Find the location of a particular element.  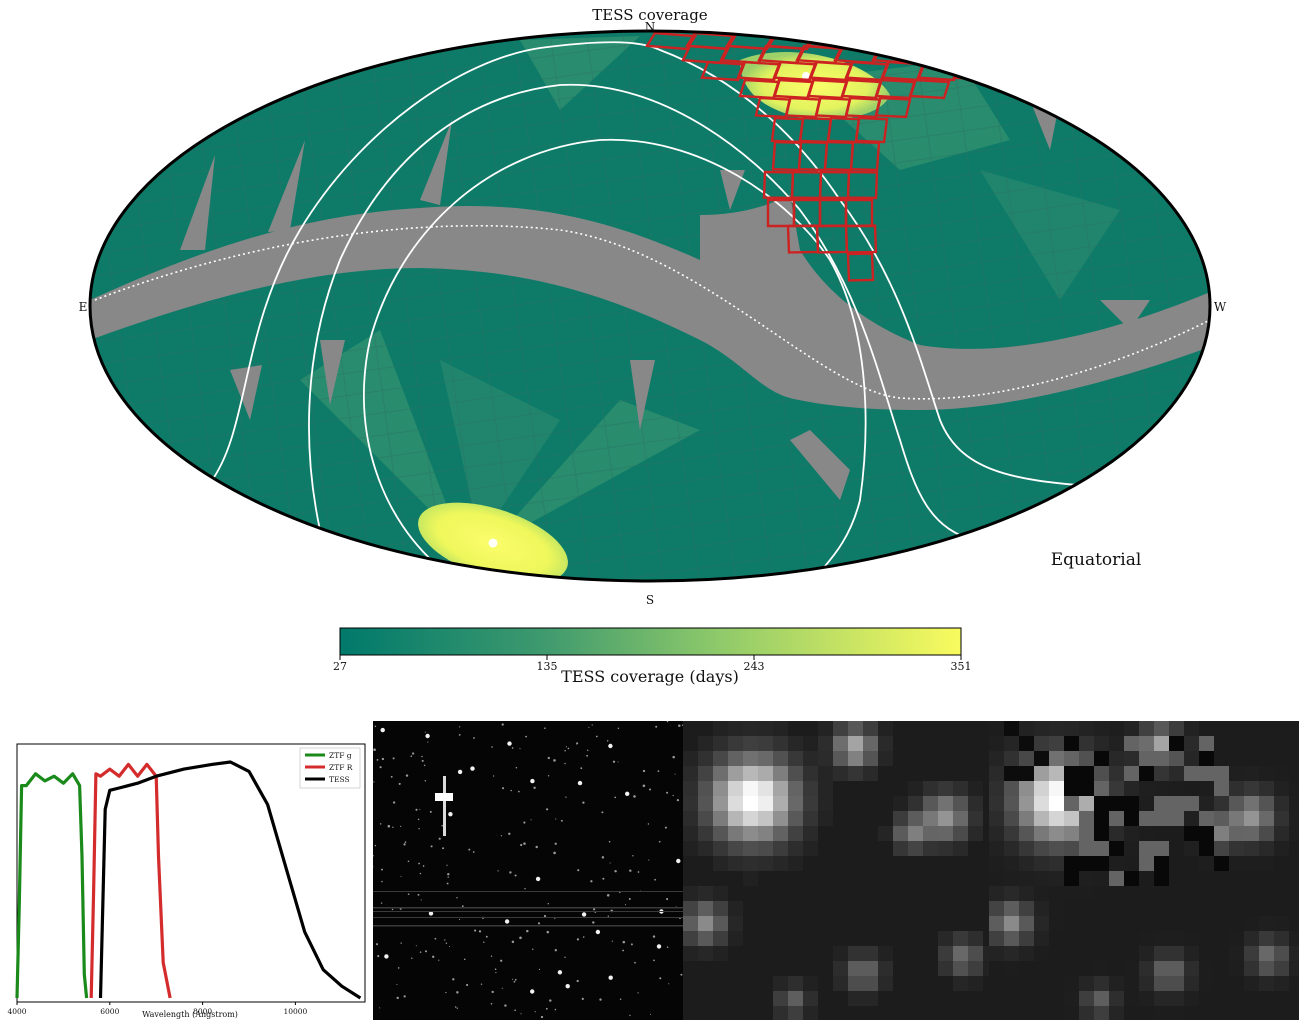

filter-xtick-label-1: 6000 is located at coordinates (109, 1011).